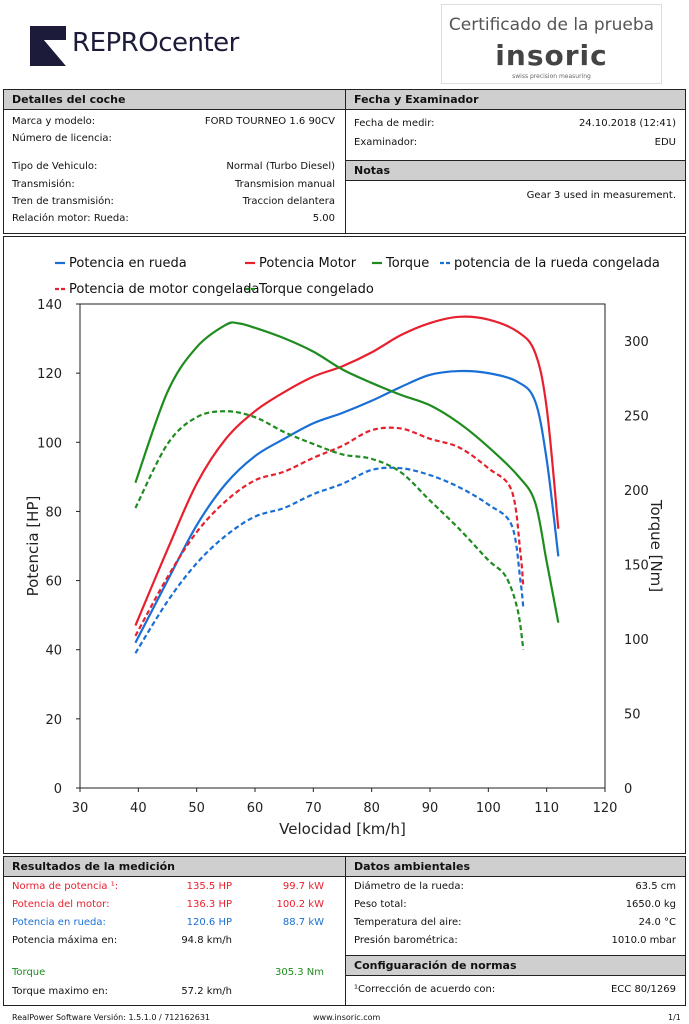 Image resolution: width=689 pixels, height=1024 pixels. I want to click on norms-top-line, so click(515, 955).